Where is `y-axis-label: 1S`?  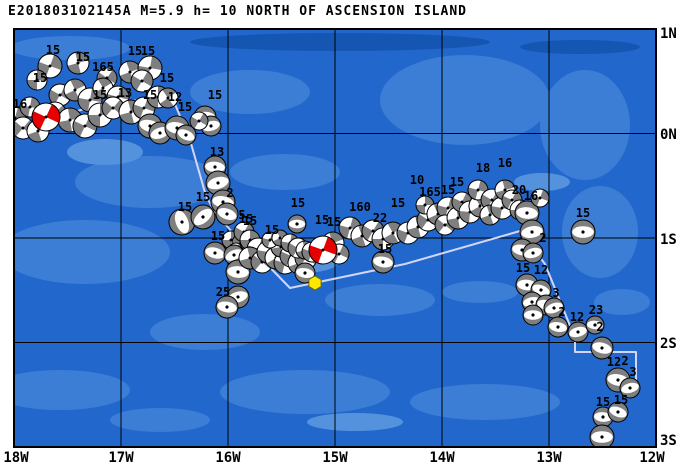
y-axis-label: 1S is located at coordinates (668, 240).